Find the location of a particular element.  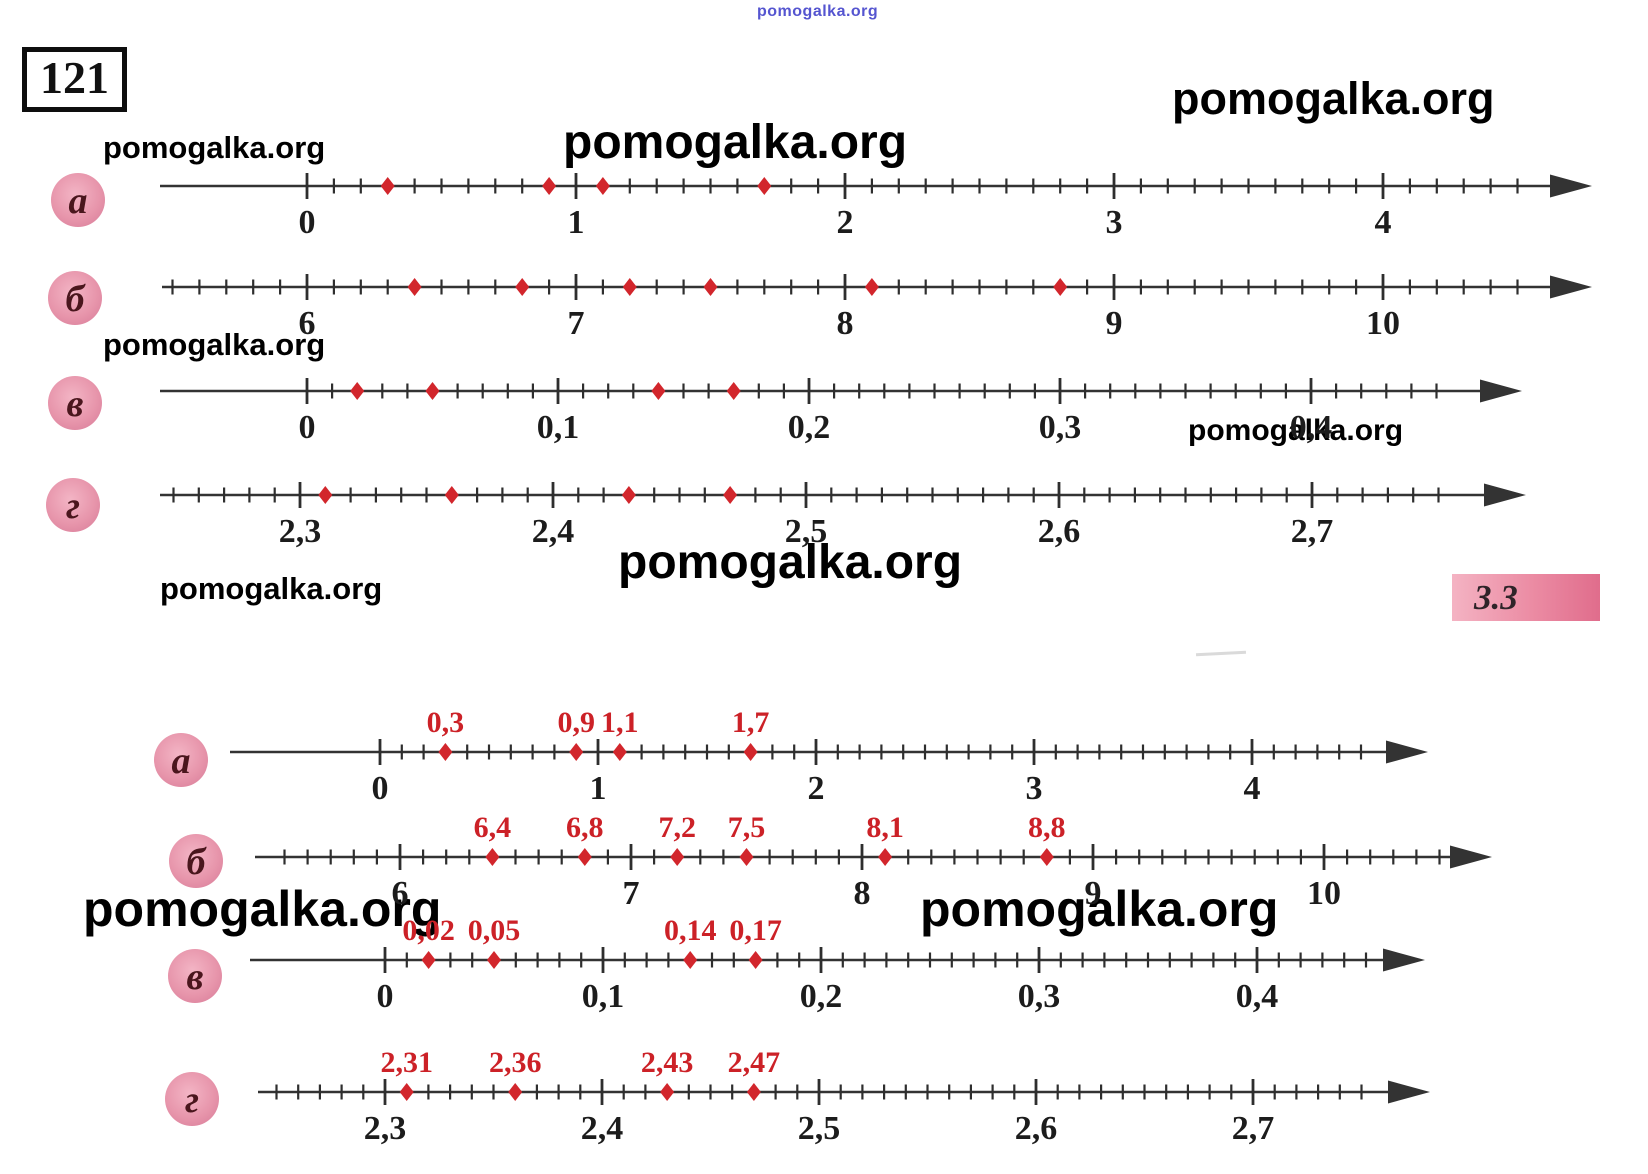

number-line-top-b: б 6 7 8 9 10 is located at coordinates (820, 306).